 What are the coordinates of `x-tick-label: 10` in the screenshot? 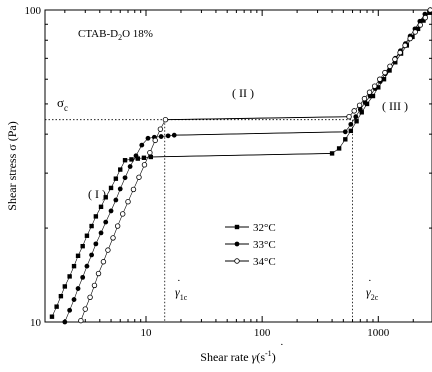 It's located at (147, 333).